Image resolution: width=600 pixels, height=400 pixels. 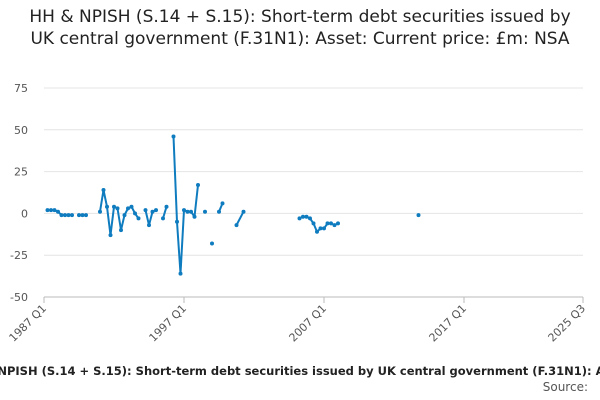 What do you see at coordinates (565, 387) in the screenshot?
I see `source-label: Source:` at bounding box center [565, 387].